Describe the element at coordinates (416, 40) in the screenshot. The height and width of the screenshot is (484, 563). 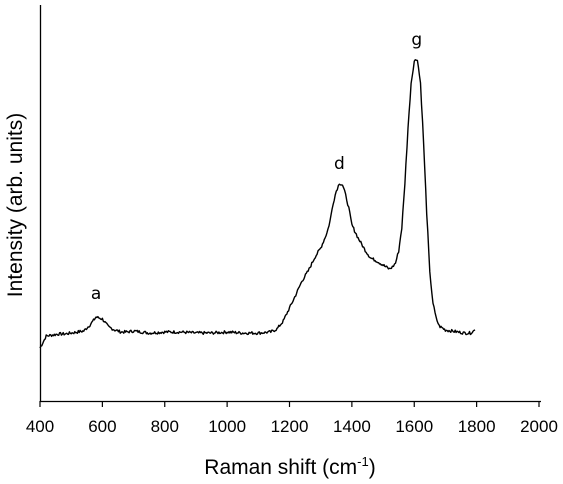
I see `peak-label-g: g` at that location.